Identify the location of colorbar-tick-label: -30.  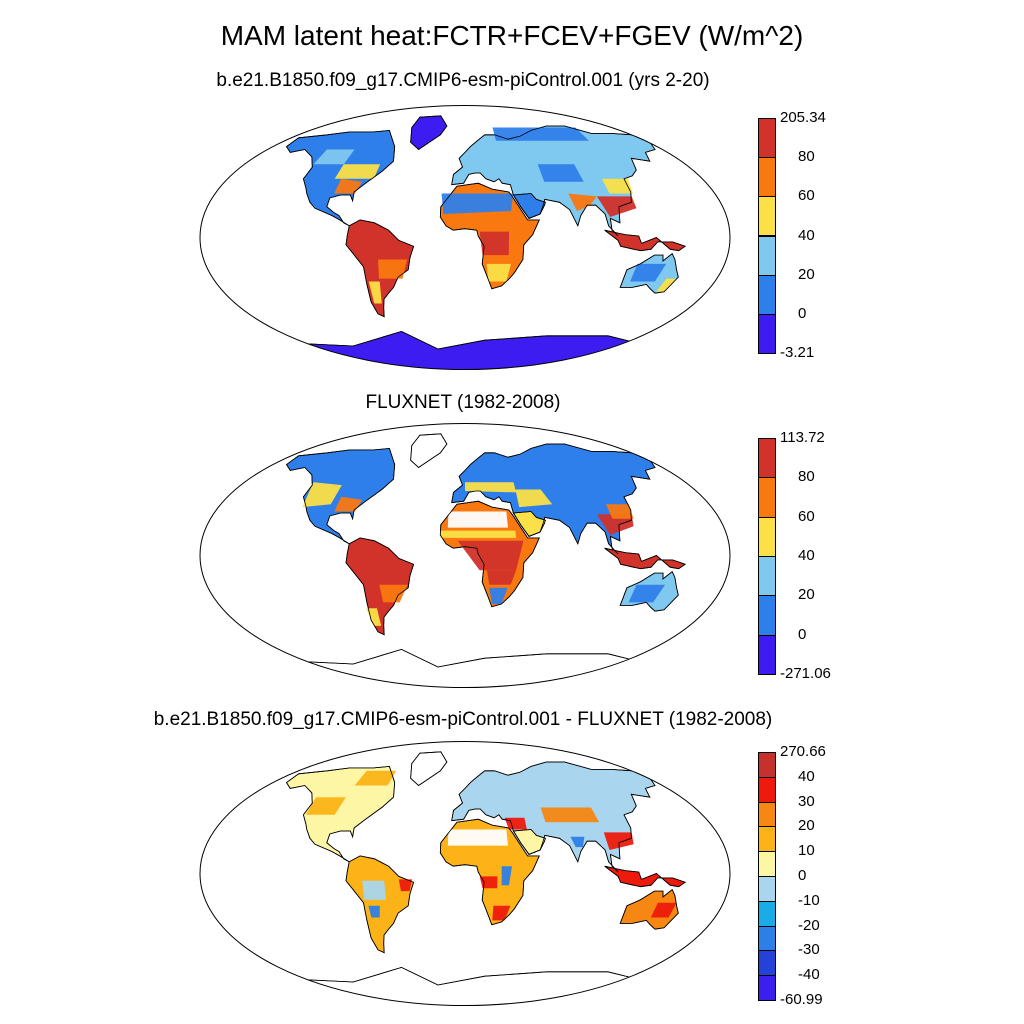
(809, 950).